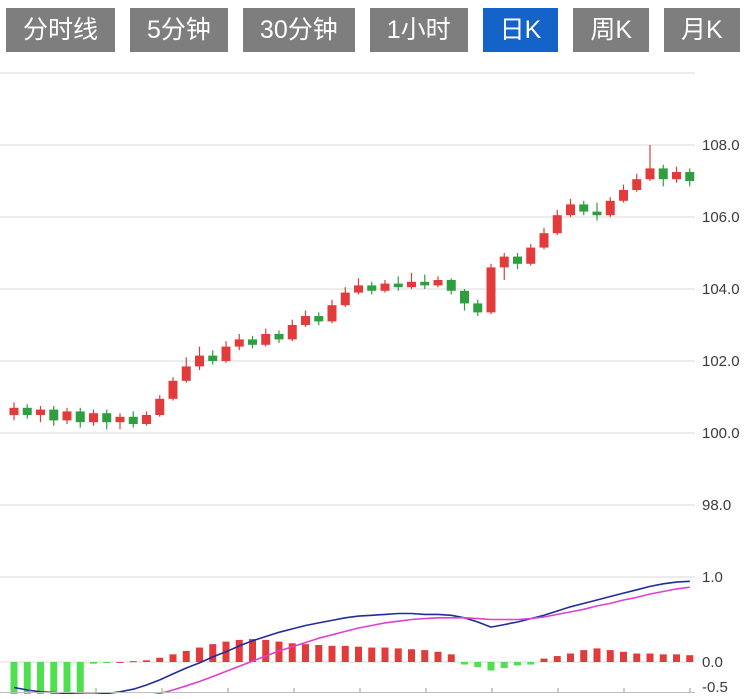  I want to click on dea-line, so click(351, 642).